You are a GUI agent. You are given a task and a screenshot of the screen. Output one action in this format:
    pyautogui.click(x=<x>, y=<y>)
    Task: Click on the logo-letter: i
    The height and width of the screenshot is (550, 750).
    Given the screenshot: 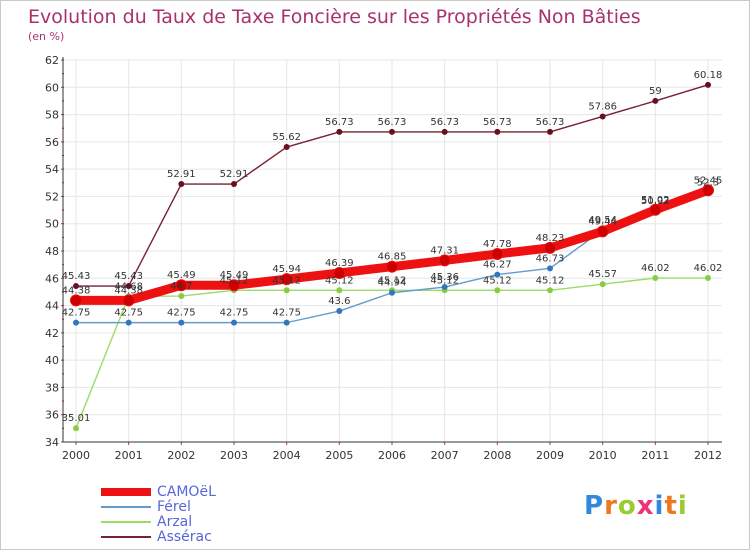 What is the action you would take?
    pyautogui.click(x=659, y=506)
    